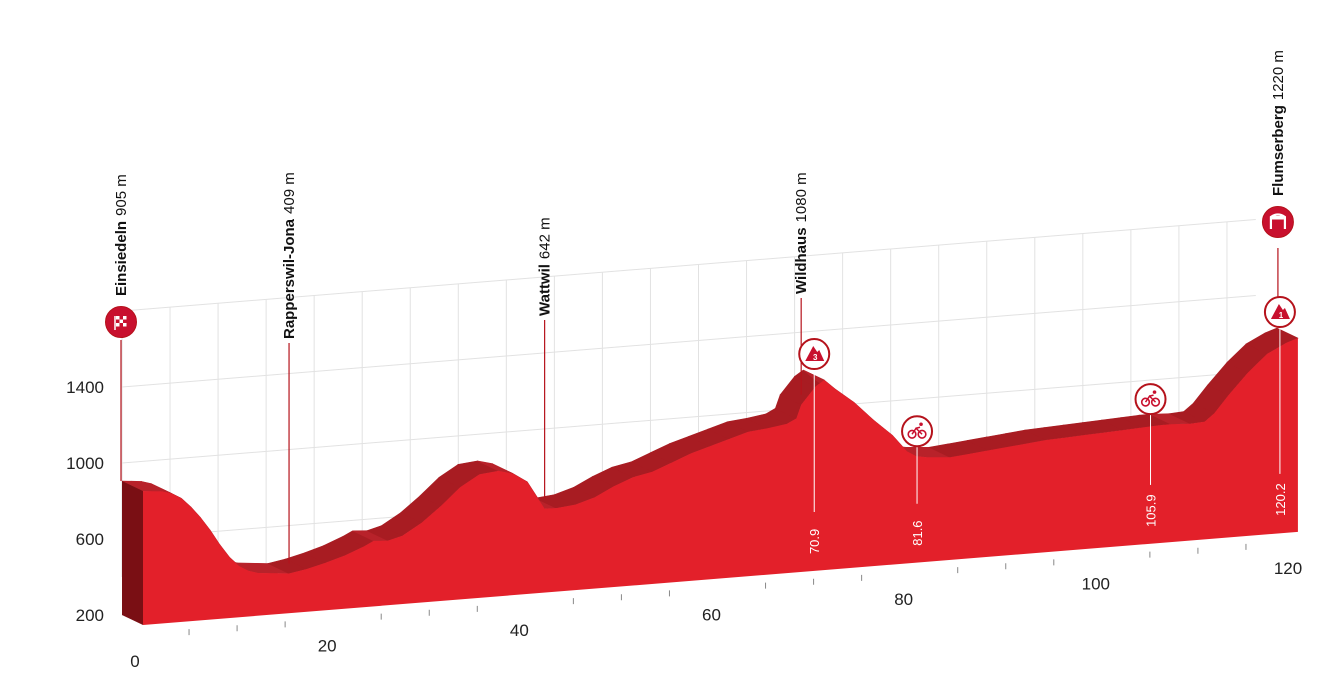 This screenshot has height=679, width=1332. What do you see at coordinates (121, 258) in the screenshot?
I see `location-name-text: Einsiedeln` at bounding box center [121, 258].